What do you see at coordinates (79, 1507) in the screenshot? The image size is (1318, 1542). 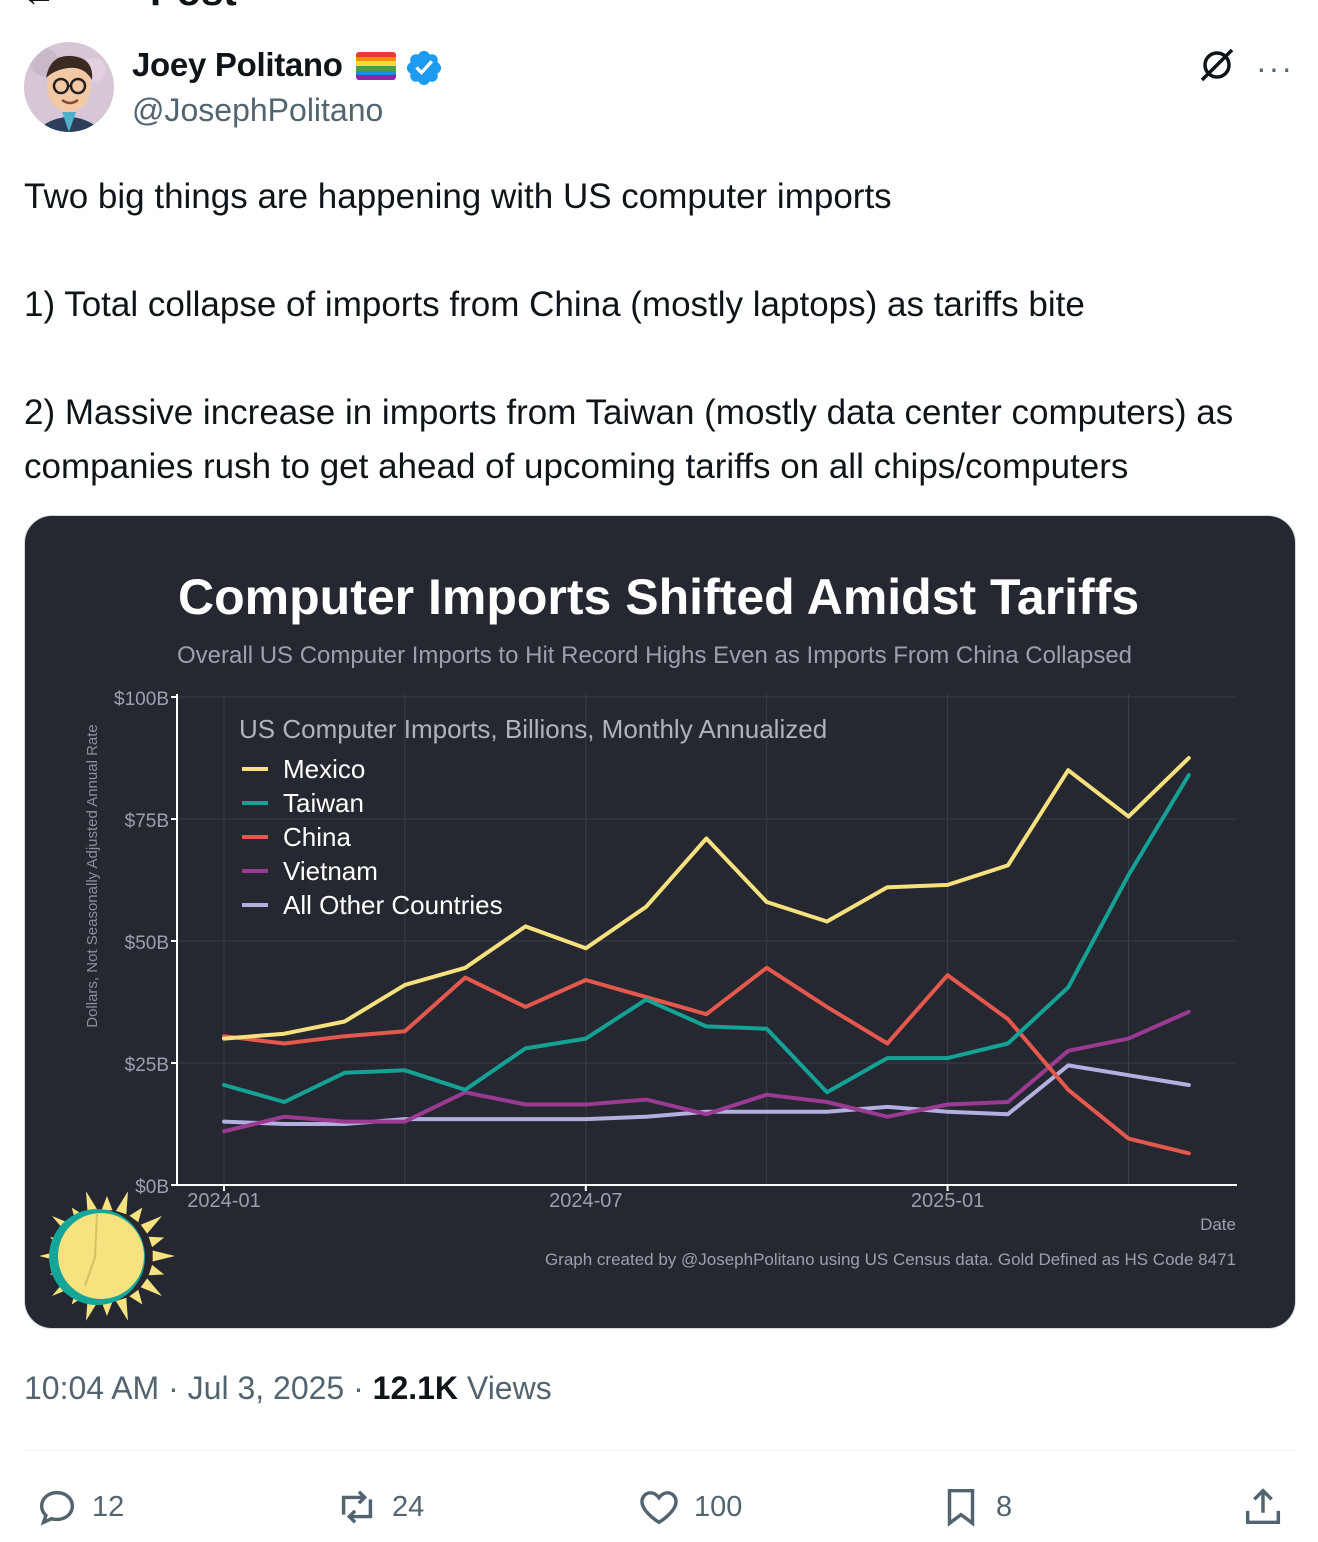 I see `reply-button: 12` at bounding box center [79, 1507].